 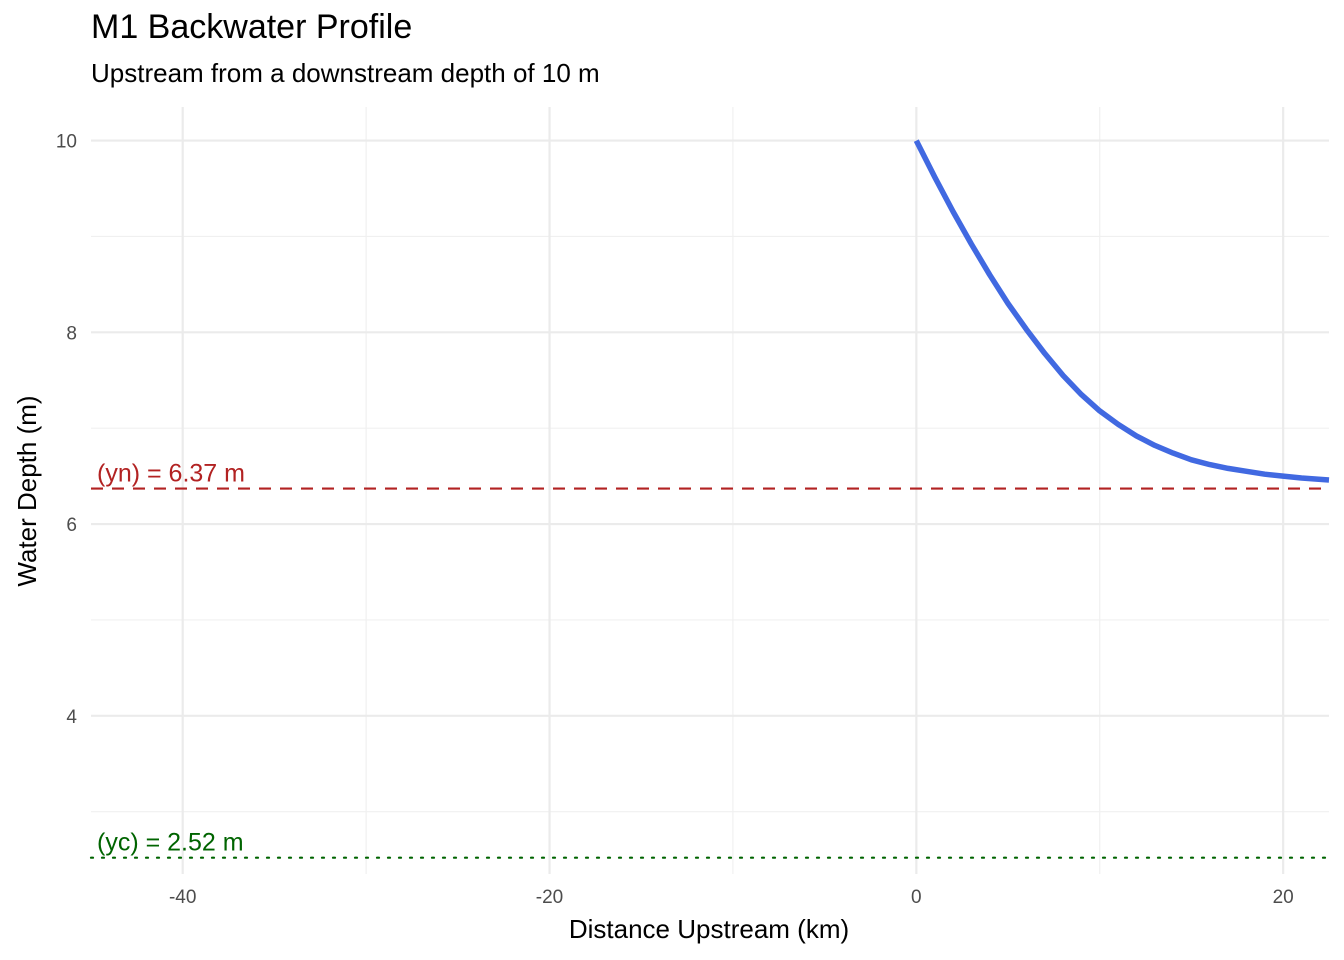 What do you see at coordinates (549, 897) in the screenshot?
I see `x-tick-label: -20` at bounding box center [549, 897].